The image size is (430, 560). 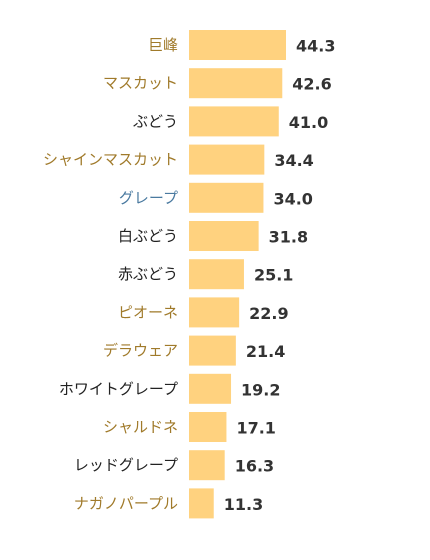 I want to click on value-label: 16.3, so click(x=254, y=466).